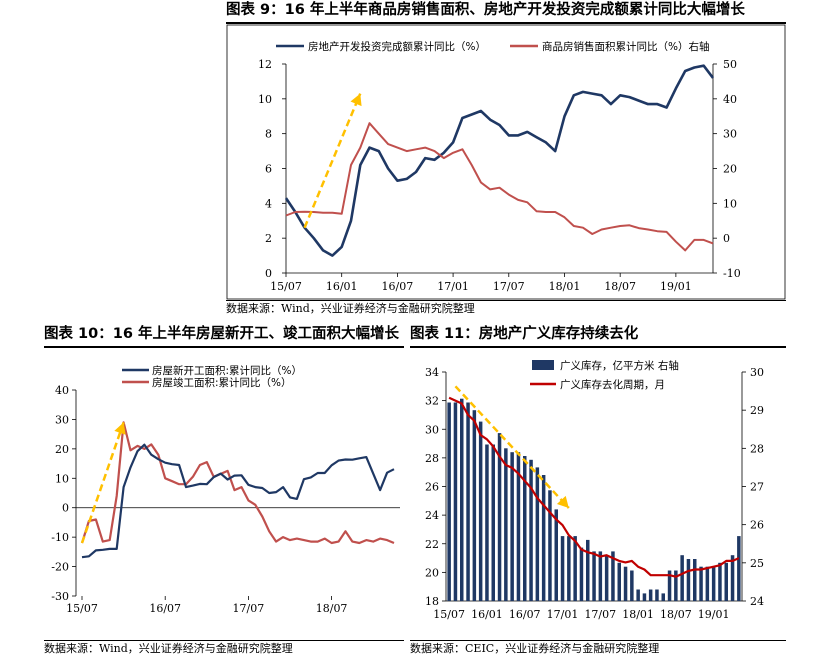 This screenshot has height=664, width=814. What do you see at coordinates (398, 286) in the screenshot?
I see `chart9-x-tick-label: 16/07` at bounding box center [398, 286].